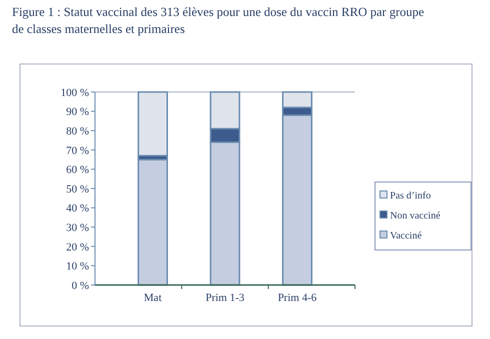 The width and height of the screenshot is (490, 339). Describe the element at coordinates (406, 236) in the screenshot. I see `legend-label: Vacciné` at that location.